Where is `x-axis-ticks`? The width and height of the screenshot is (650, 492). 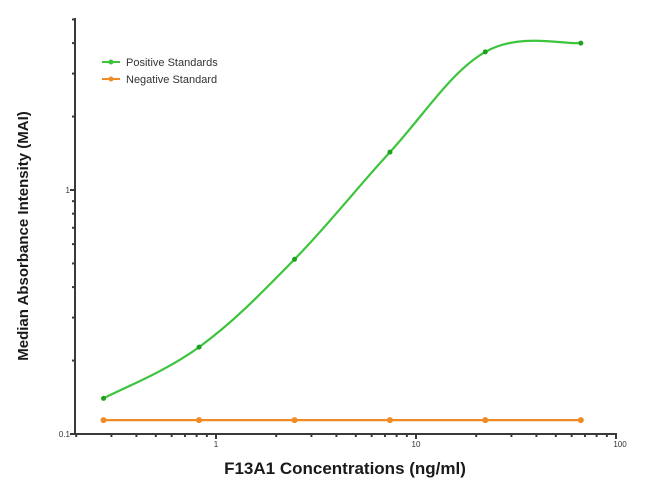 x-axis-ticks is located at coordinates (346, 436).